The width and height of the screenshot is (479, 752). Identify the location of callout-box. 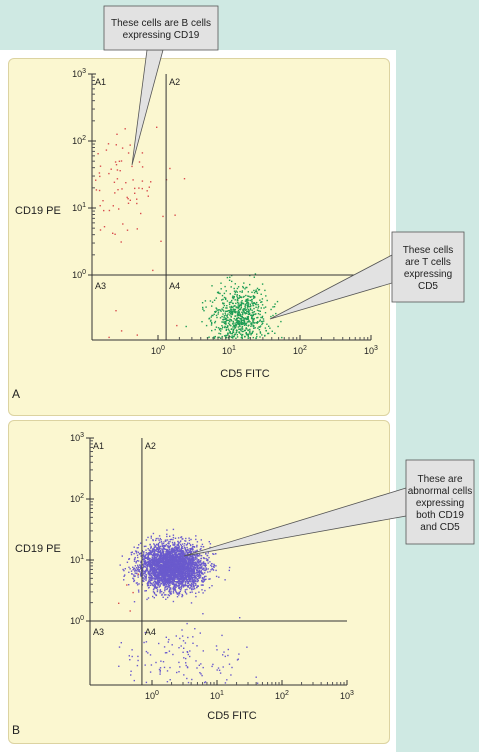
(428, 267).